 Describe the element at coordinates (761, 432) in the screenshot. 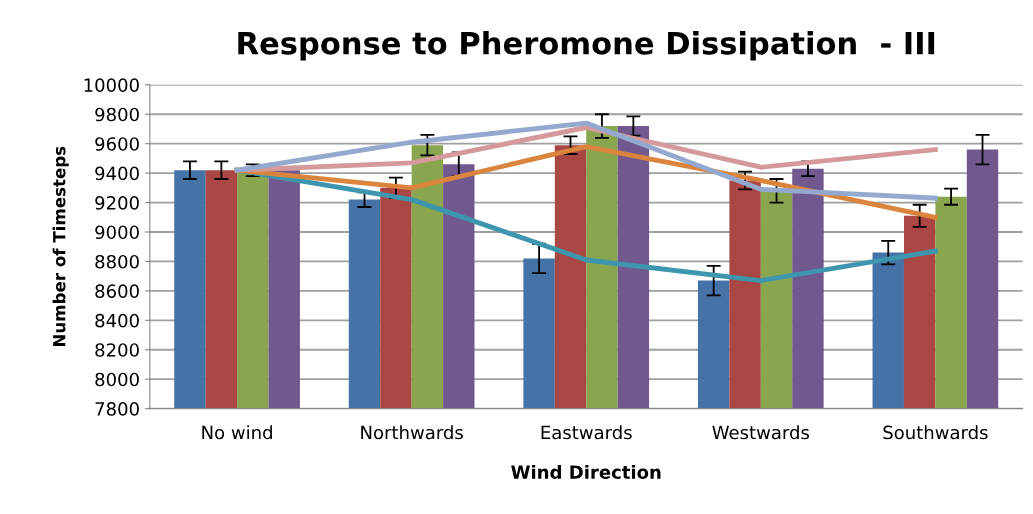

I see `x-tick-label: Westwards` at that location.